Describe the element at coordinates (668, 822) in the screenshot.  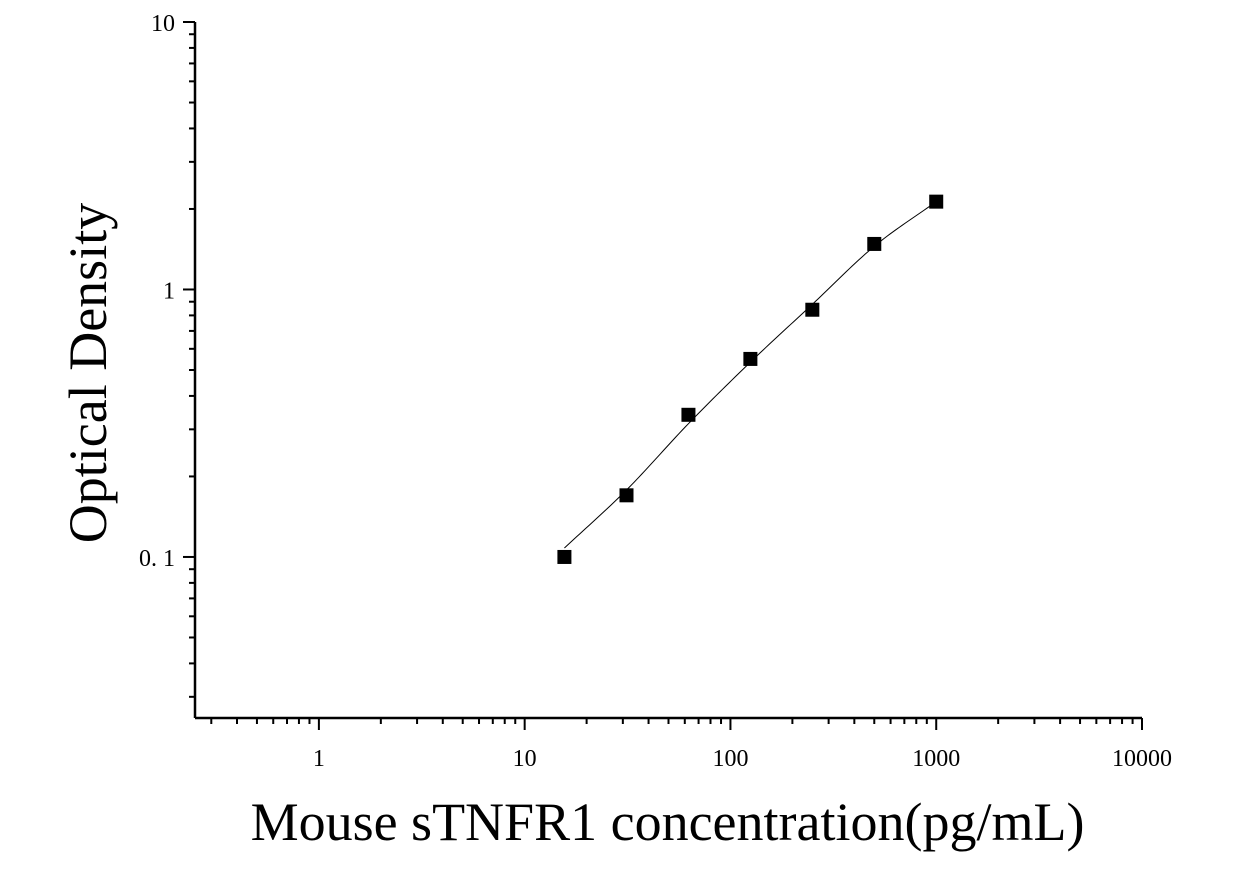
I see `x-axis-title: Mouse sTNFR1 concentration(pg/mL)` at that location.